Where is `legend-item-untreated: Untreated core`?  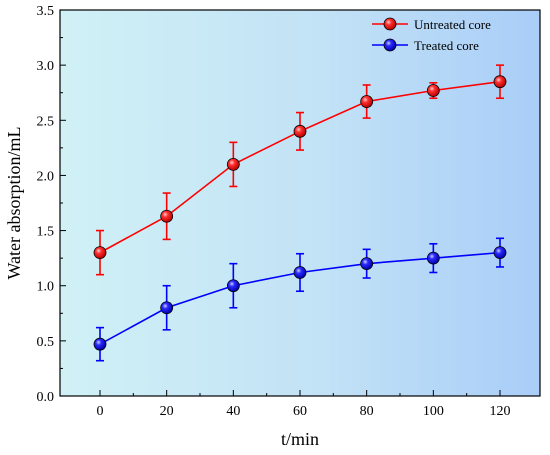
legend-item-untreated: Untreated core is located at coordinates (431, 24).